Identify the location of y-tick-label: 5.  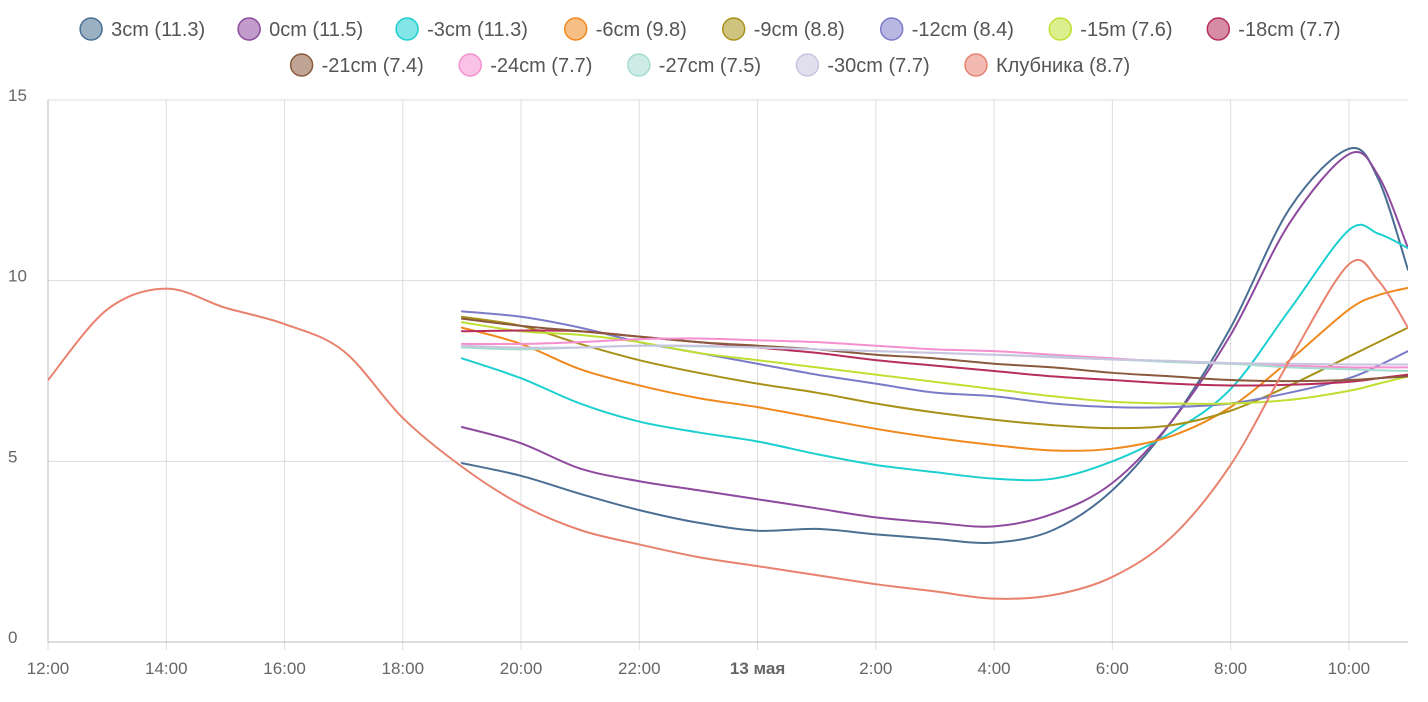
(12, 456).